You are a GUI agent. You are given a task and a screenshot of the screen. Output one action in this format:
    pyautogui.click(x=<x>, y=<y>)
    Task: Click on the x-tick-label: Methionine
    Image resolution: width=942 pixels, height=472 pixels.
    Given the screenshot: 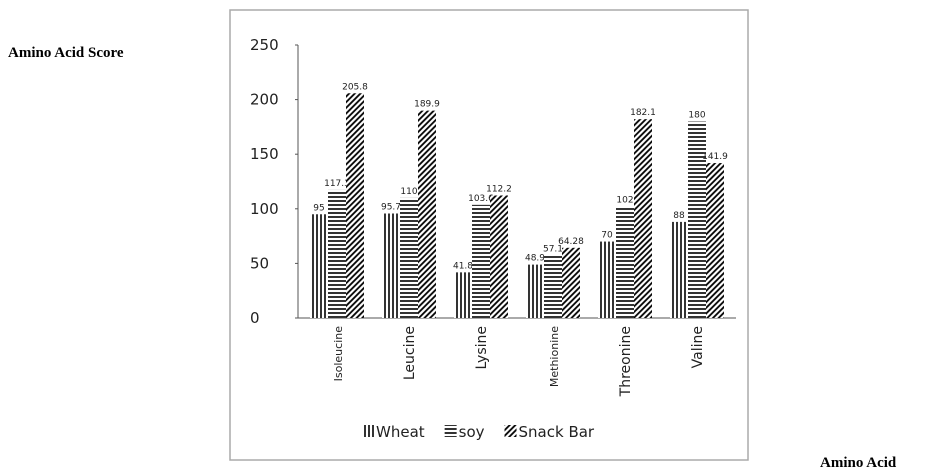 What is the action you would take?
    pyautogui.click(x=554, y=356)
    